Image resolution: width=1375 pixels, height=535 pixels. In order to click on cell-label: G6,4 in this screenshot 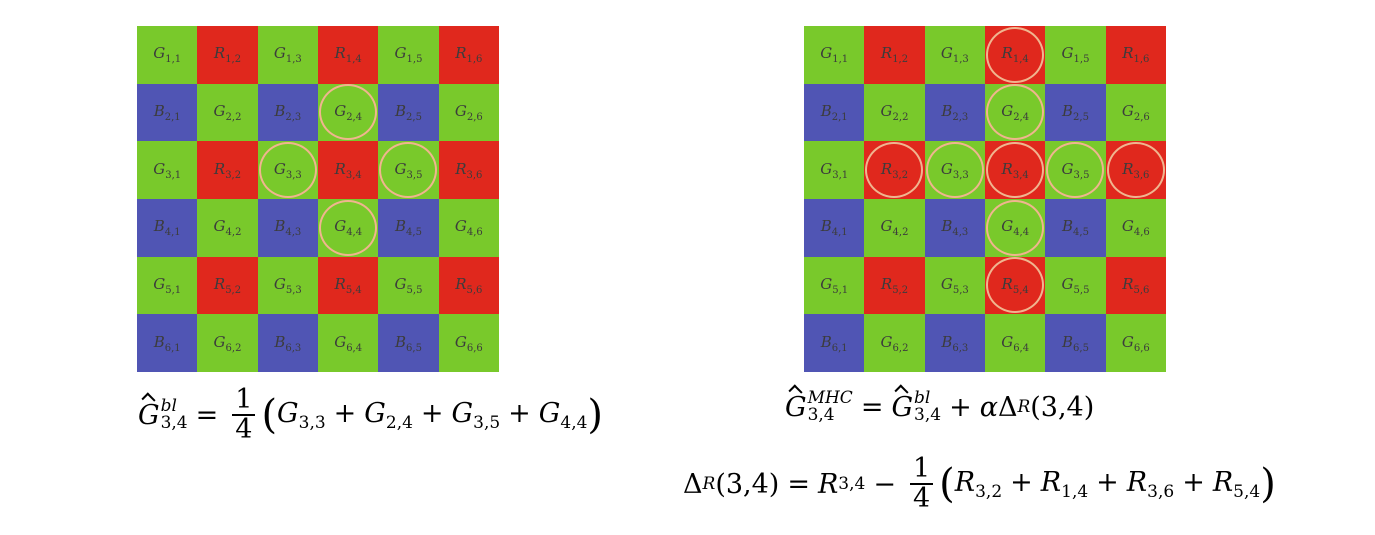, I will do `click(348, 343)`.